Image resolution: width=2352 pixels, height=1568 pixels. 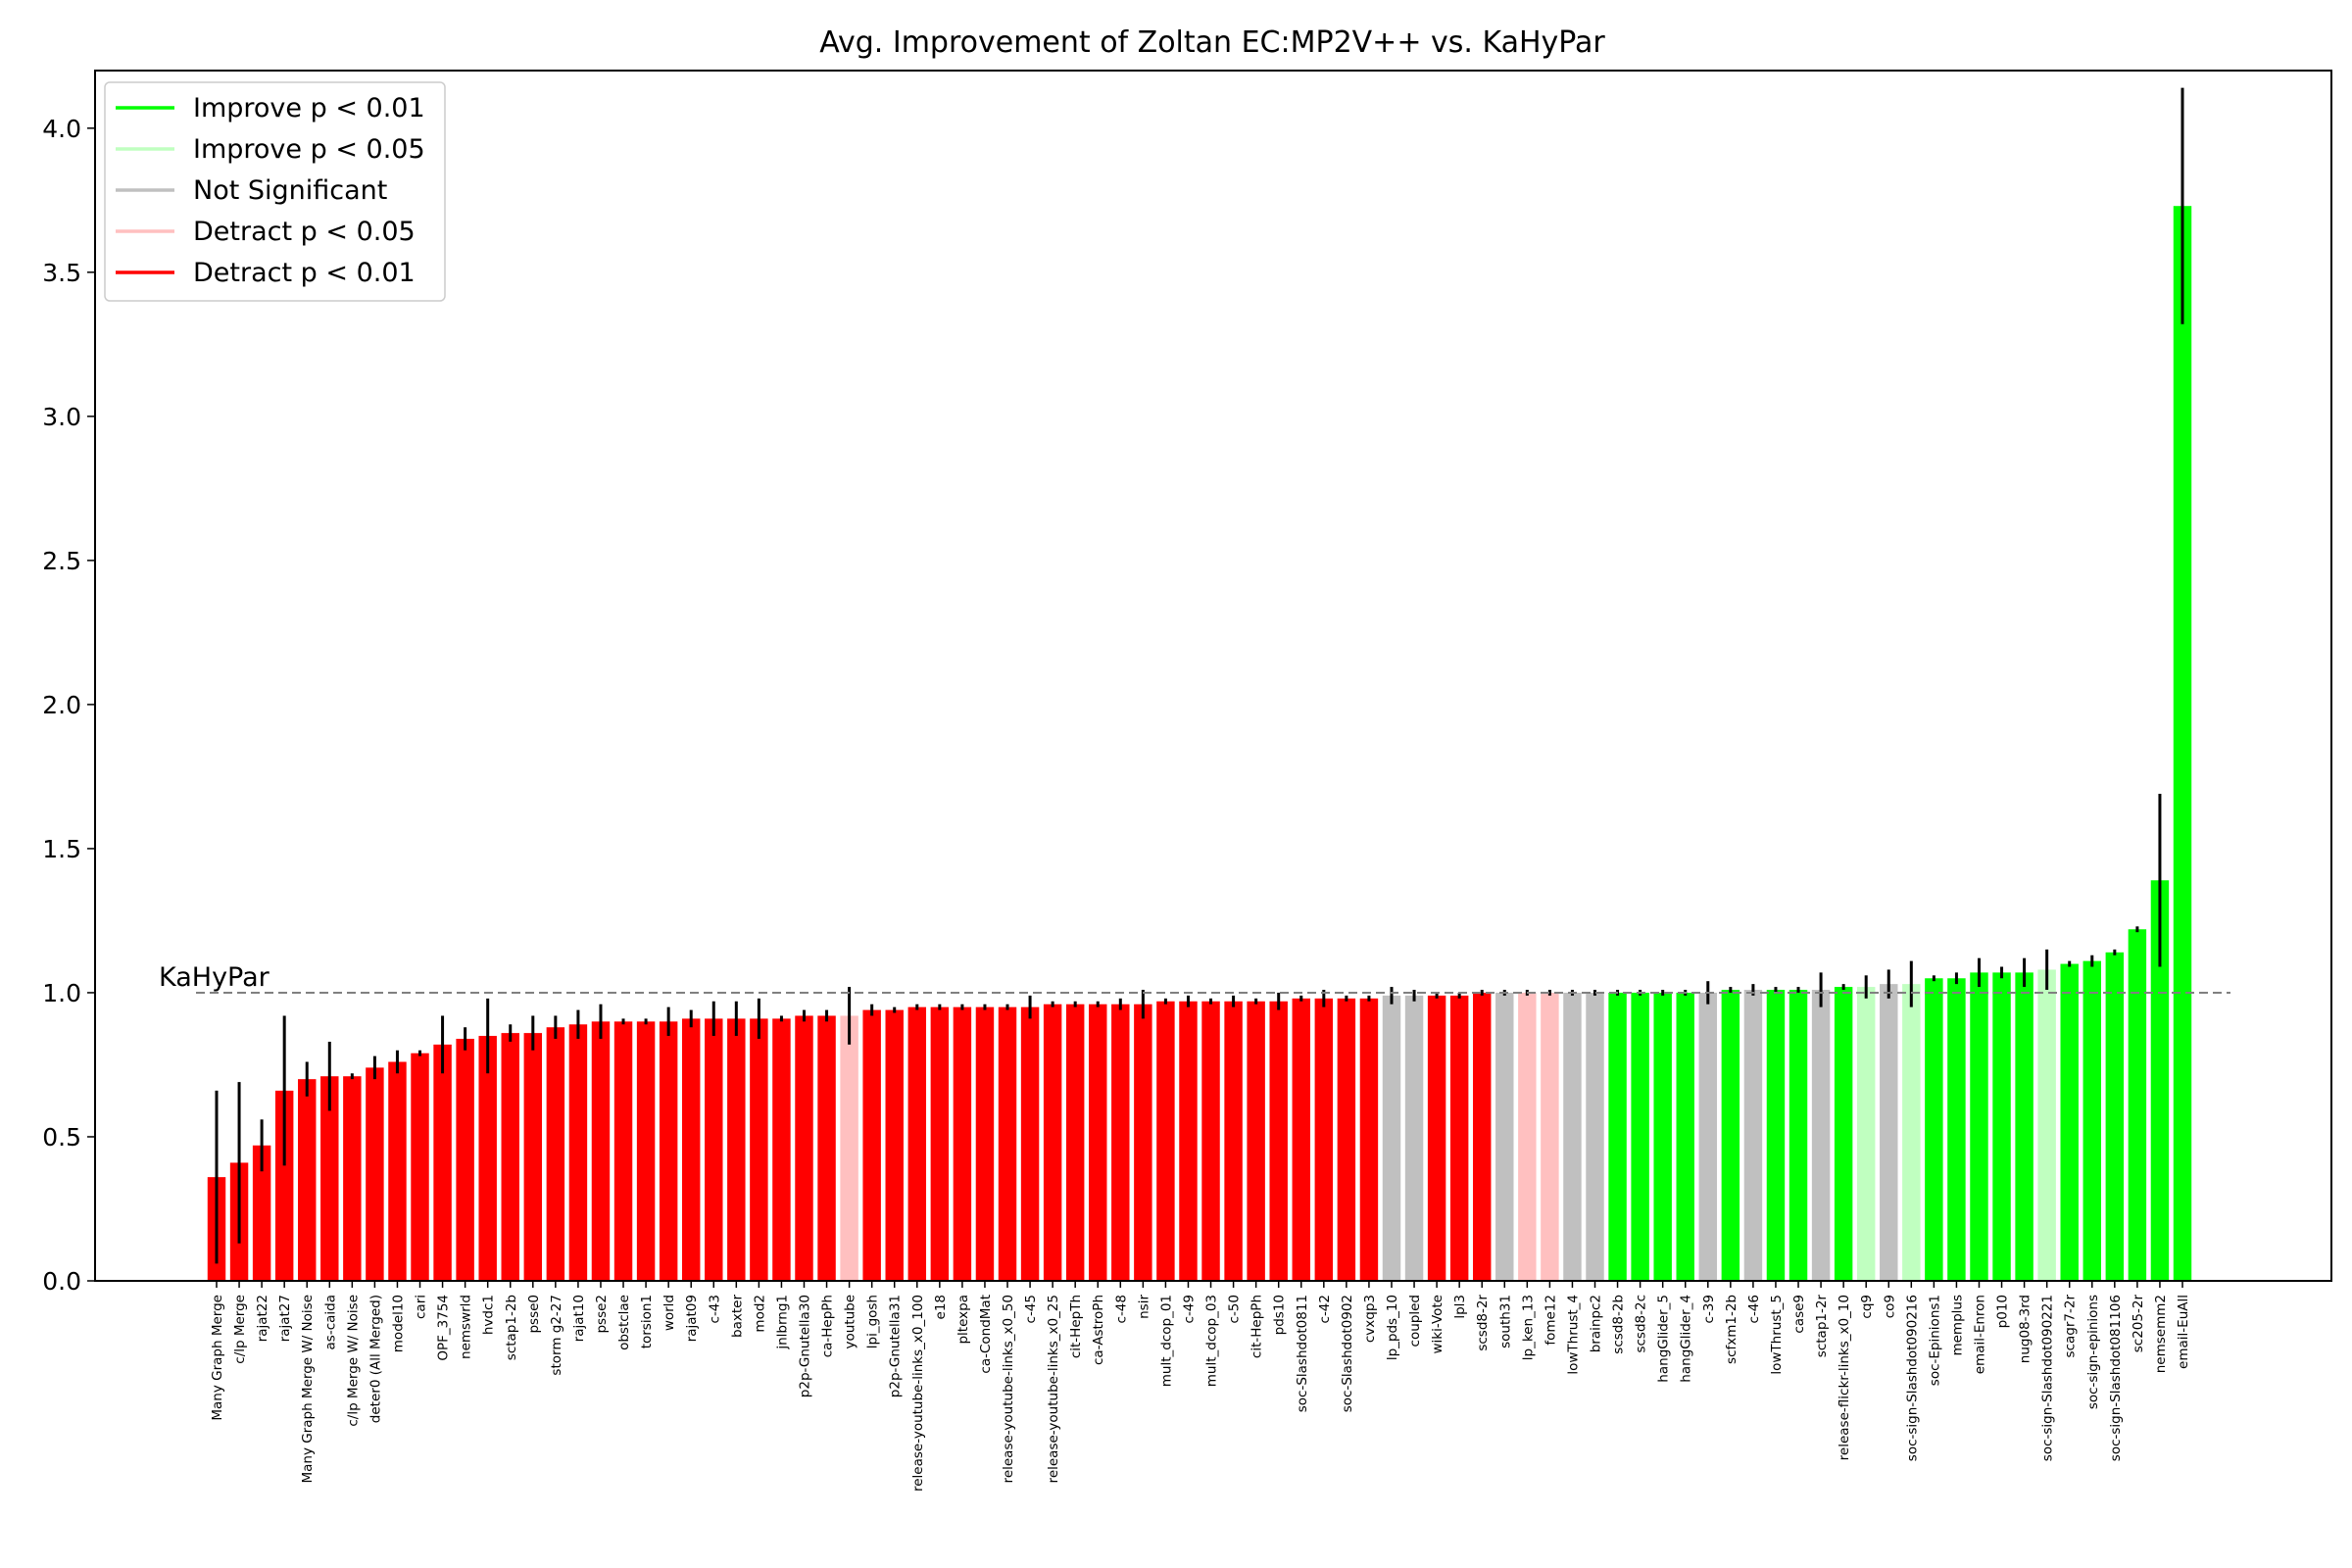 What do you see at coordinates (804, 1346) in the screenshot?
I see `x-tick-label: p2p-Gnutella30` at bounding box center [804, 1346].